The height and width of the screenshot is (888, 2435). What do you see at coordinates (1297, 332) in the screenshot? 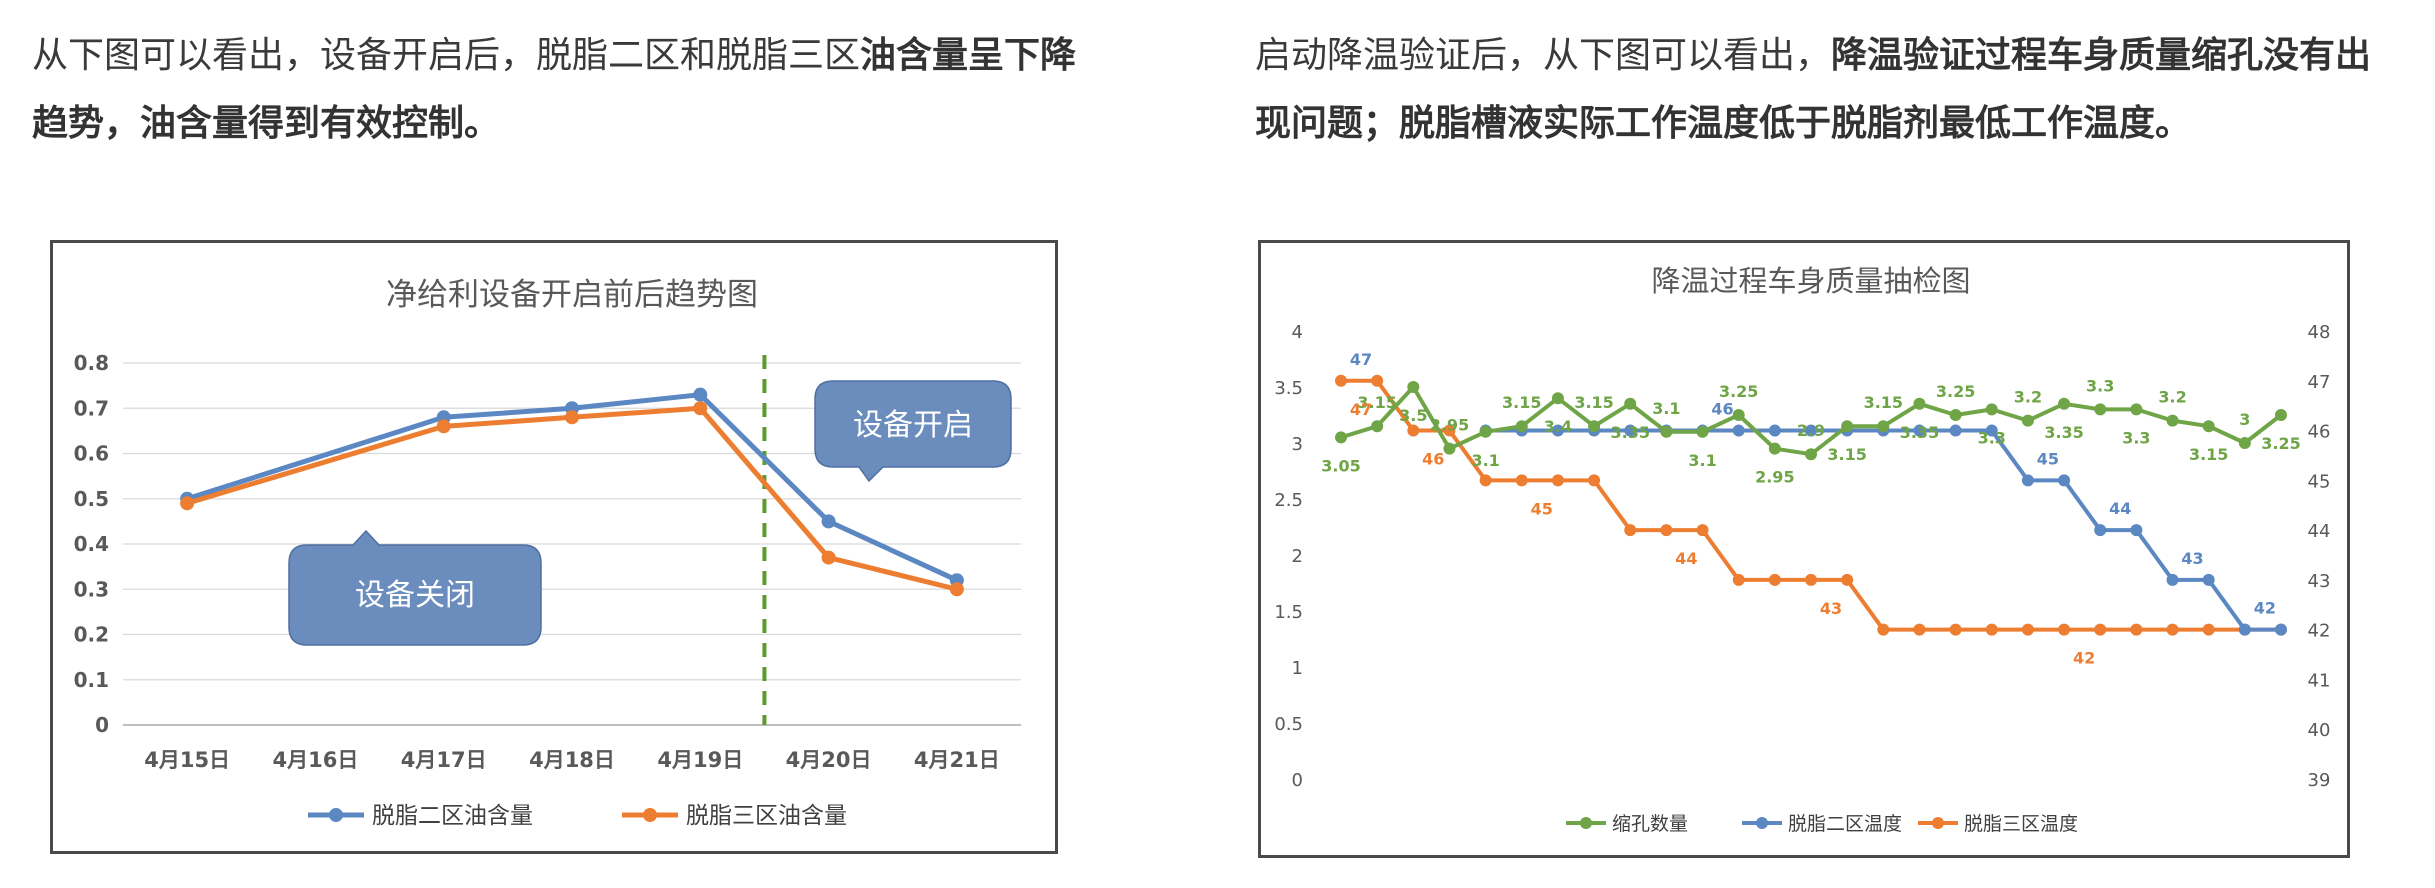
I see `y-left-tick-label: 4` at bounding box center [1297, 332].